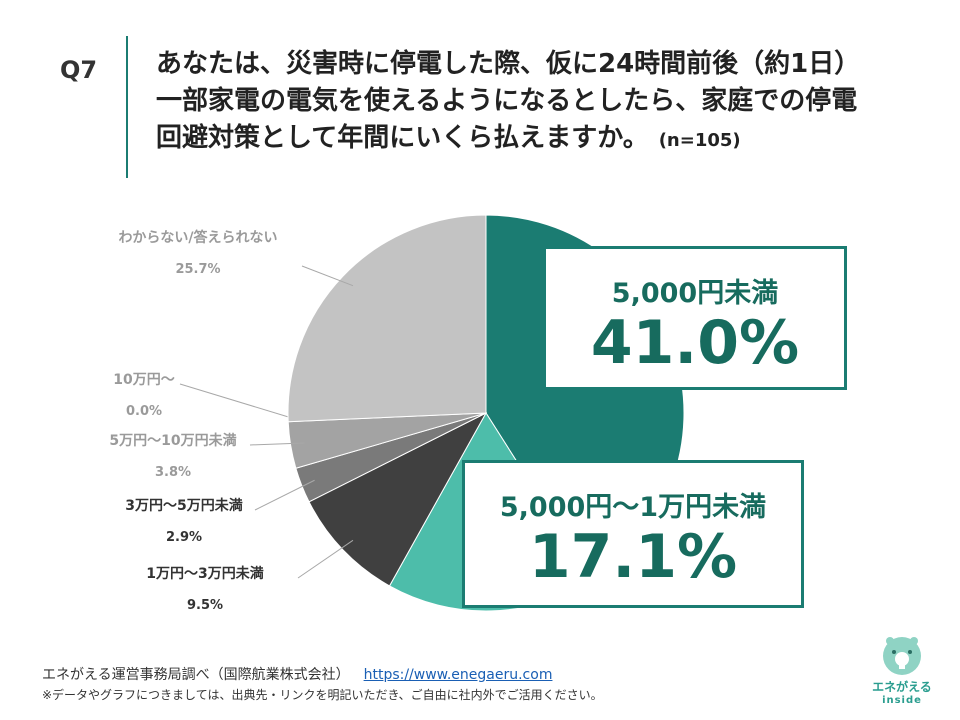 The image size is (960, 720). What do you see at coordinates (79, 70) in the screenshot?
I see `question-number: Q7` at bounding box center [79, 70].